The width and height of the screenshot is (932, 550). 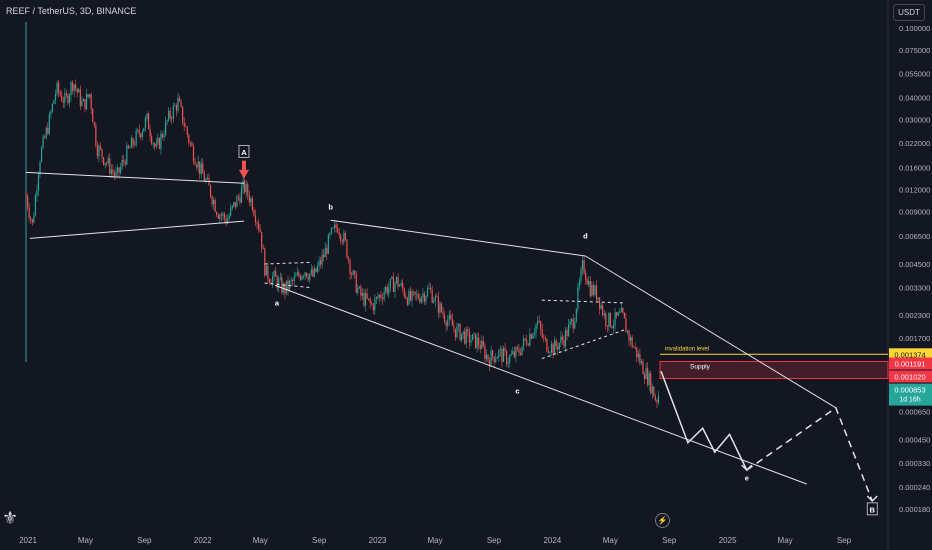 I want to click on invalidation-level-label: invalidation level, so click(x=687, y=349).